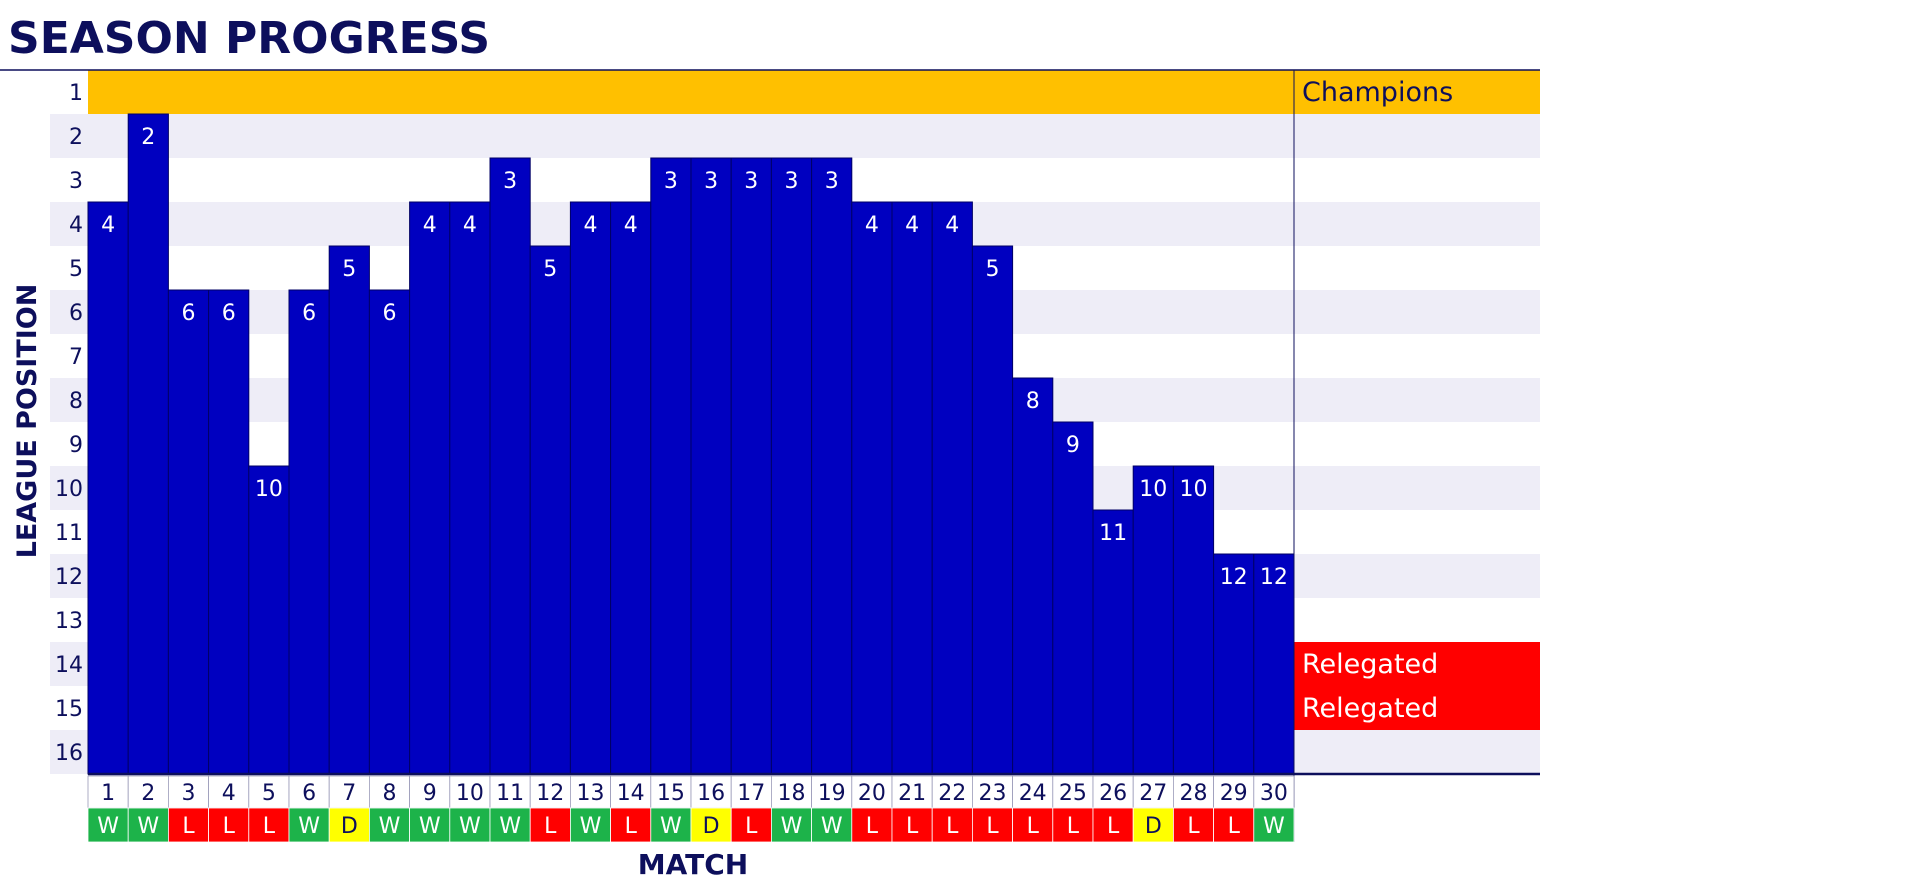  Describe the element at coordinates (69, 577) in the screenshot. I see `y-tick-label: 12` at that location.